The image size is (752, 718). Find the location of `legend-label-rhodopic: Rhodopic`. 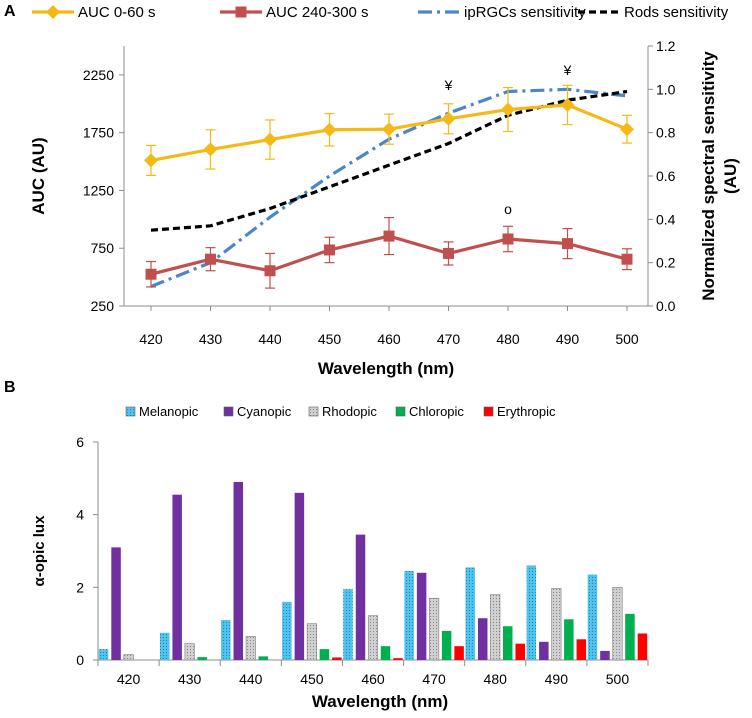

legend-label-rhodopic: Rhodopic is located at coordinates (349, 411).